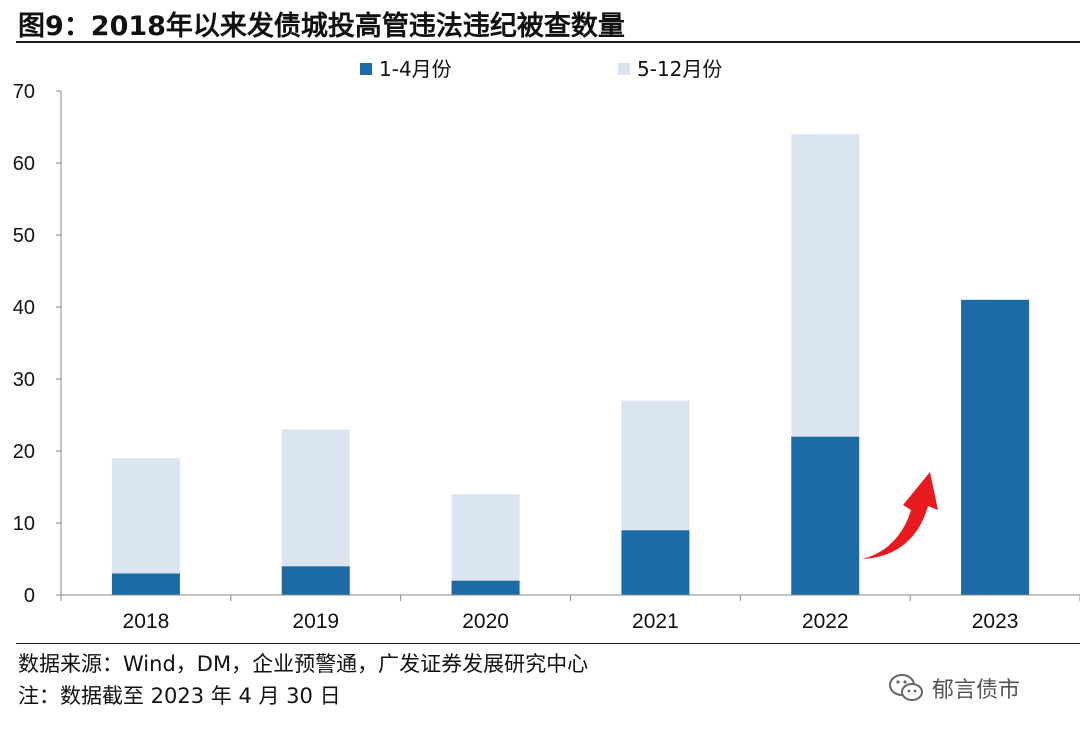 This screenshot has height=736, width=1080. Describe the element at coordinates (315, 621) in the screenshot. I see `x-tick-label: 2019` at that location.